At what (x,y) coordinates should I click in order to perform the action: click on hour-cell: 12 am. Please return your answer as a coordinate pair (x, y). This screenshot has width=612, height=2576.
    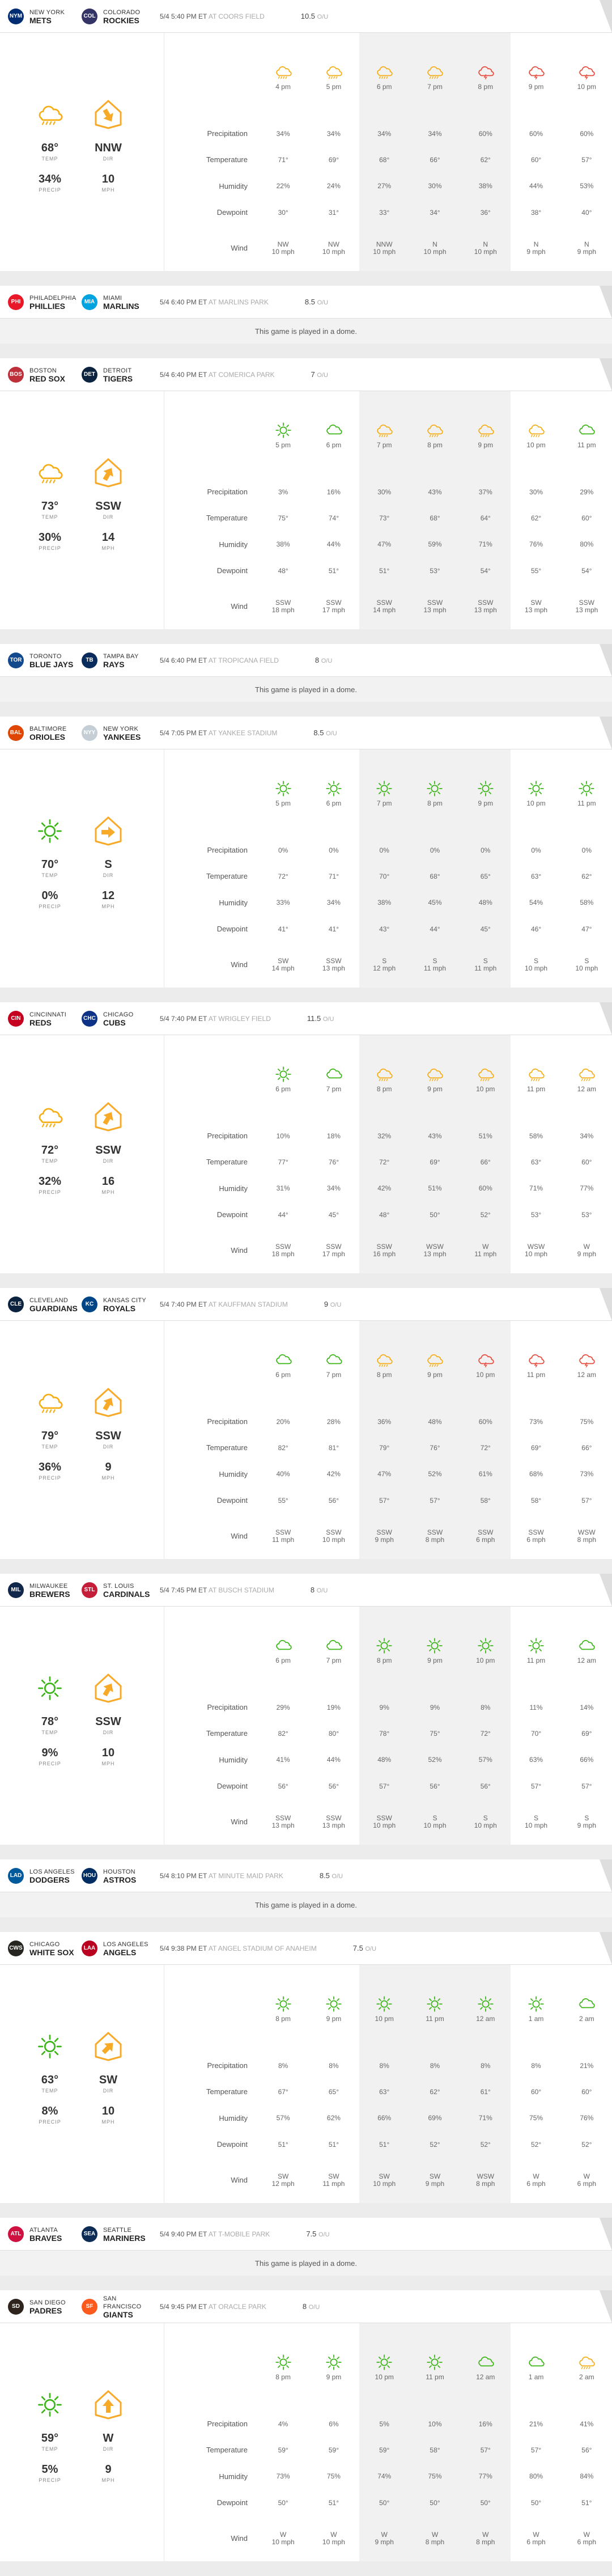
    Looking at the image, I should click on (587, 1650).